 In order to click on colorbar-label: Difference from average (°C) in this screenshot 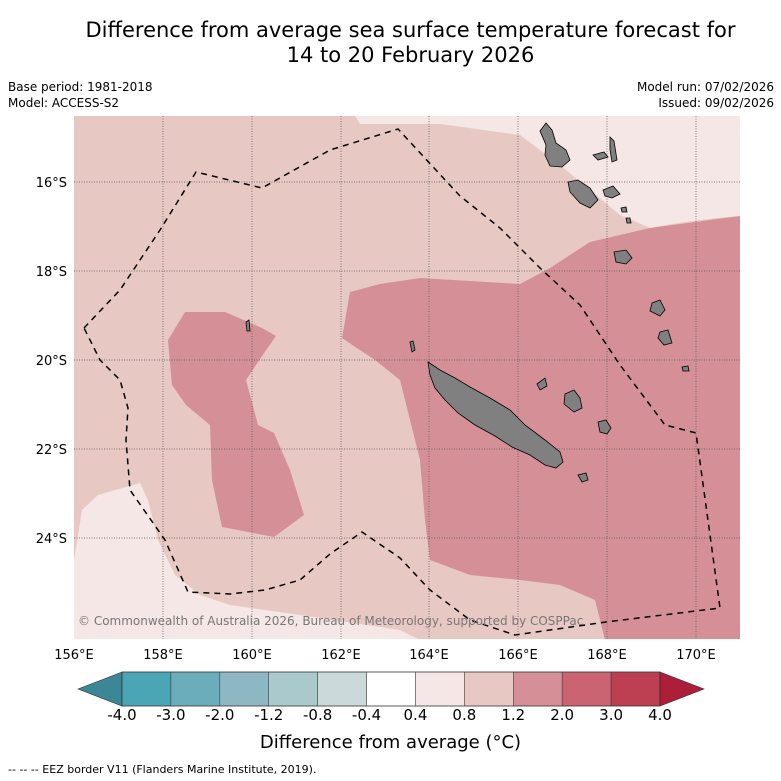, I will do `click(390, 742)`.